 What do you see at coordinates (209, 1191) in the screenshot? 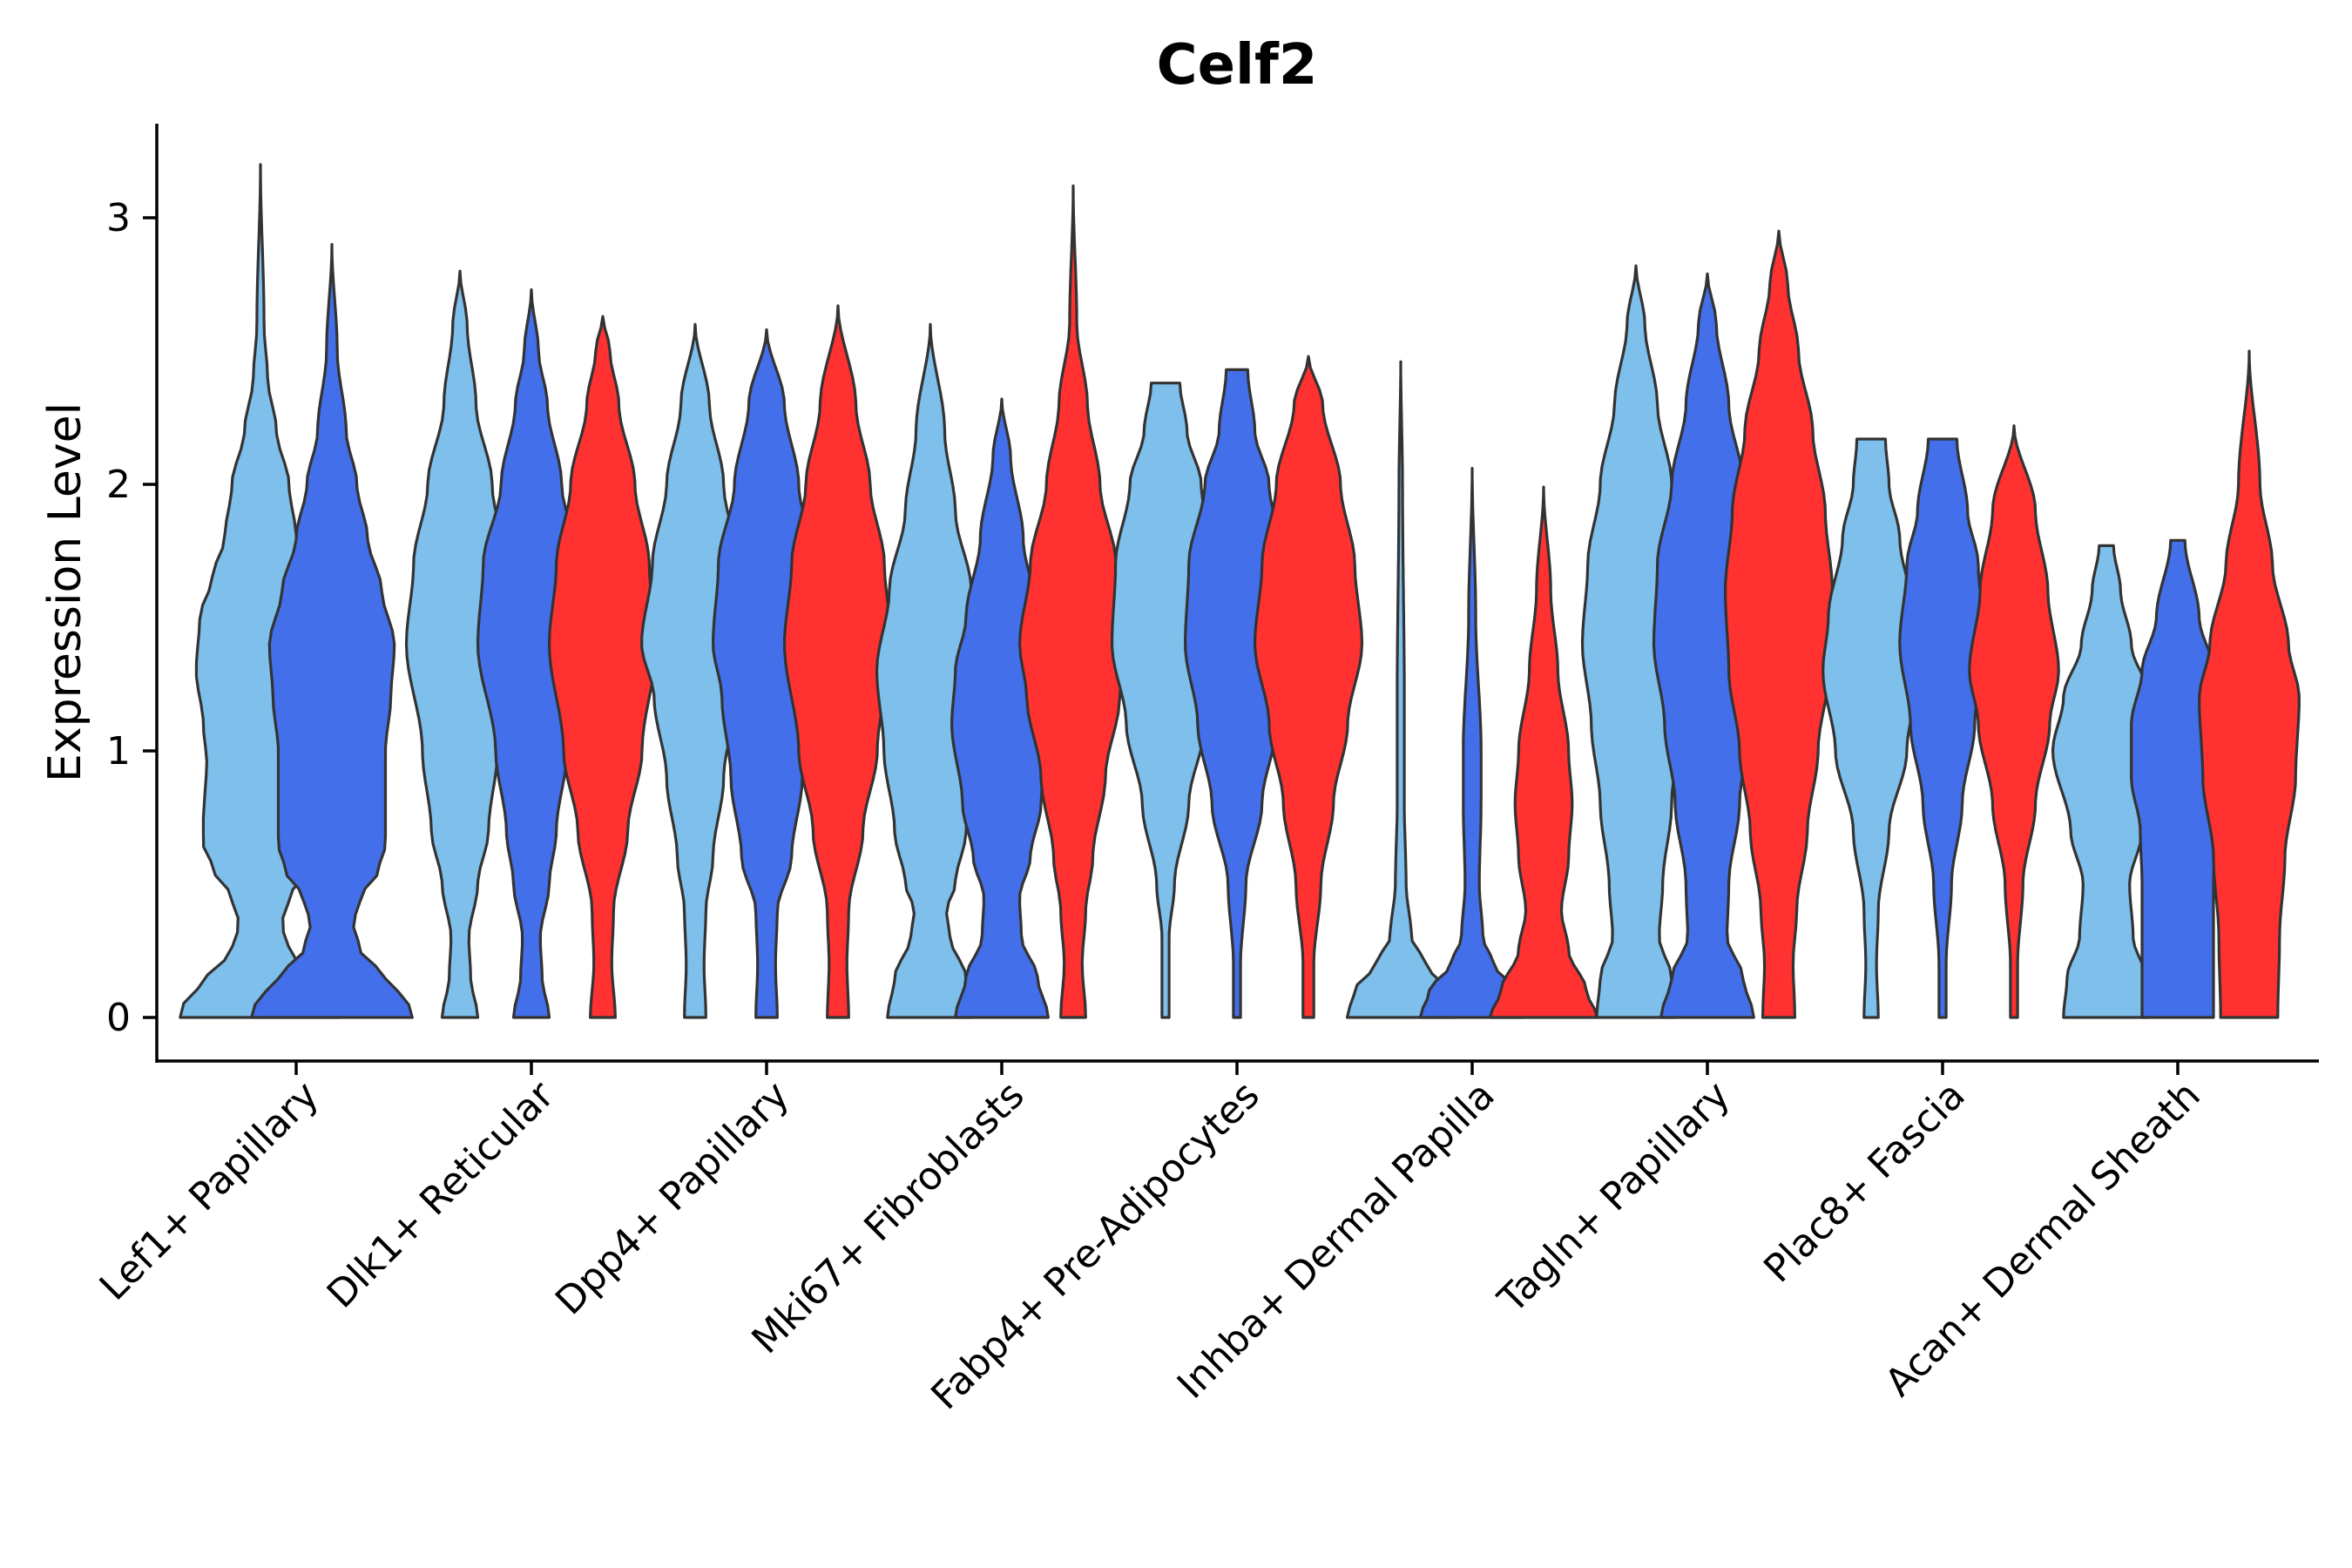
I see `x-tick-label: Lef1+ Papillary` at bounding box center [209, 1191].